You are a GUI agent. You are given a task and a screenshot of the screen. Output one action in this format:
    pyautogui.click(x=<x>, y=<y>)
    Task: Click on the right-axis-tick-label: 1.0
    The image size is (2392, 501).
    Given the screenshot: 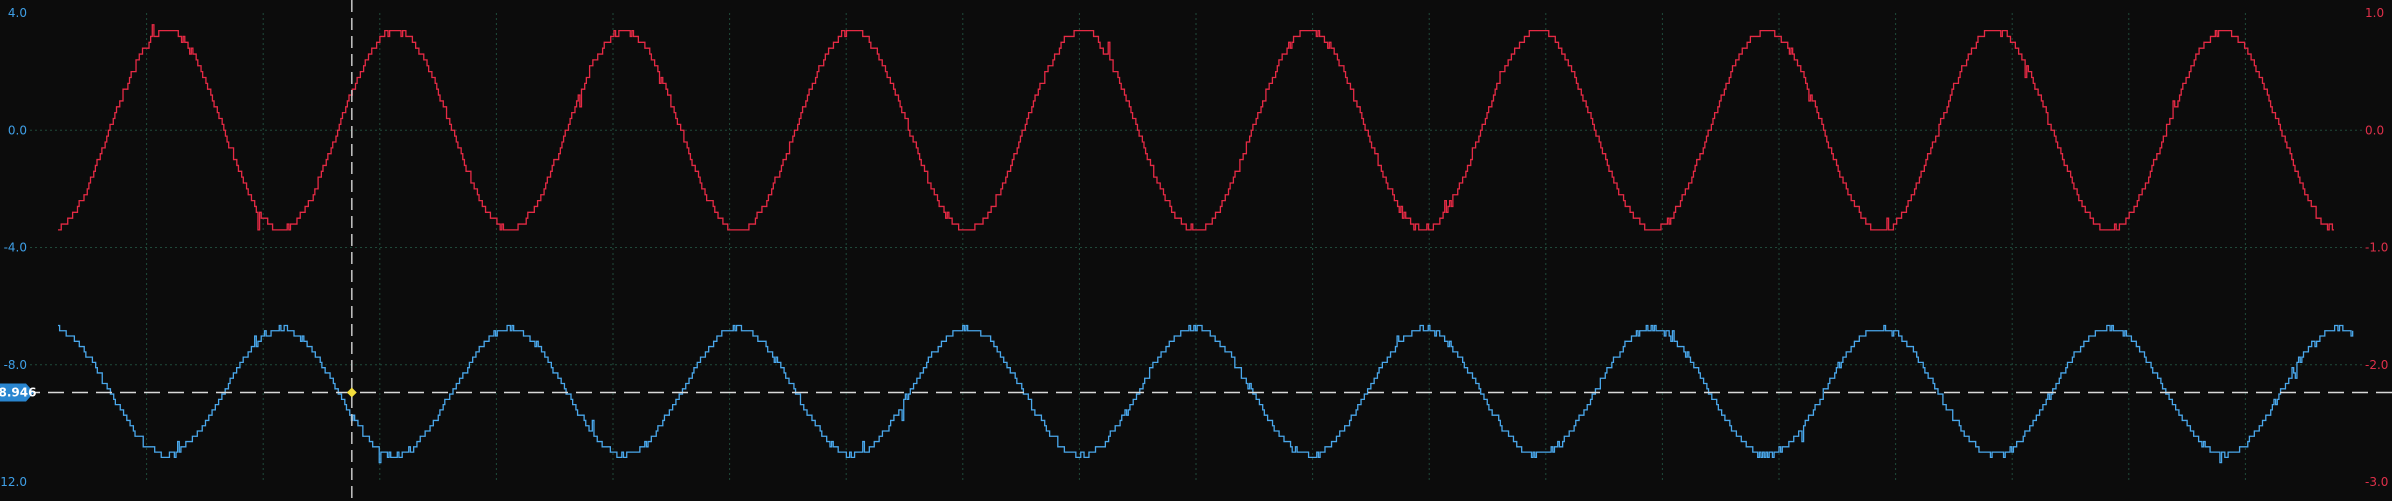 What is the action you would take?
    pyautogui.click(x=2374, y=13)
    